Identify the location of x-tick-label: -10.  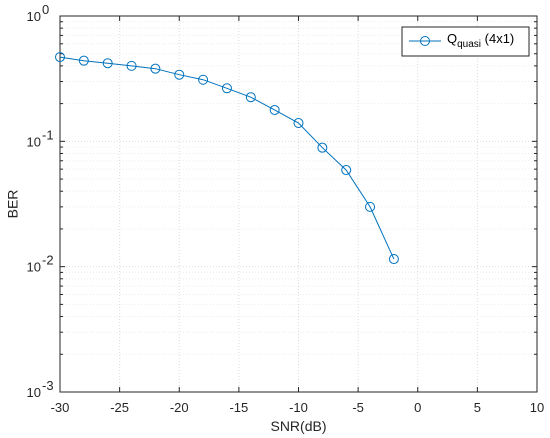
(298, 407).